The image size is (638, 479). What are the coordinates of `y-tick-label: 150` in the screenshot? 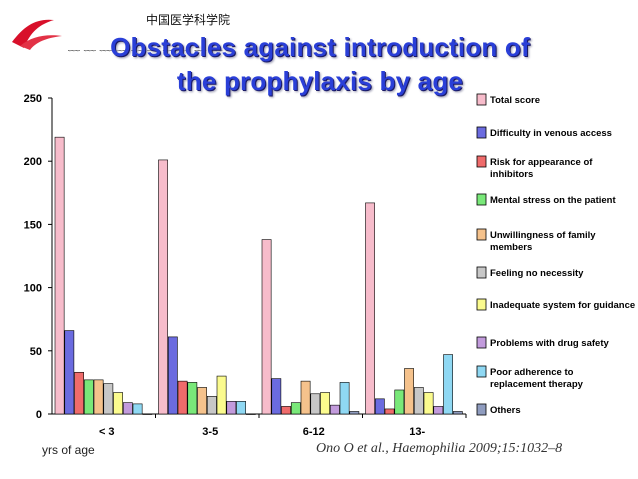 It's located at (33, 225).